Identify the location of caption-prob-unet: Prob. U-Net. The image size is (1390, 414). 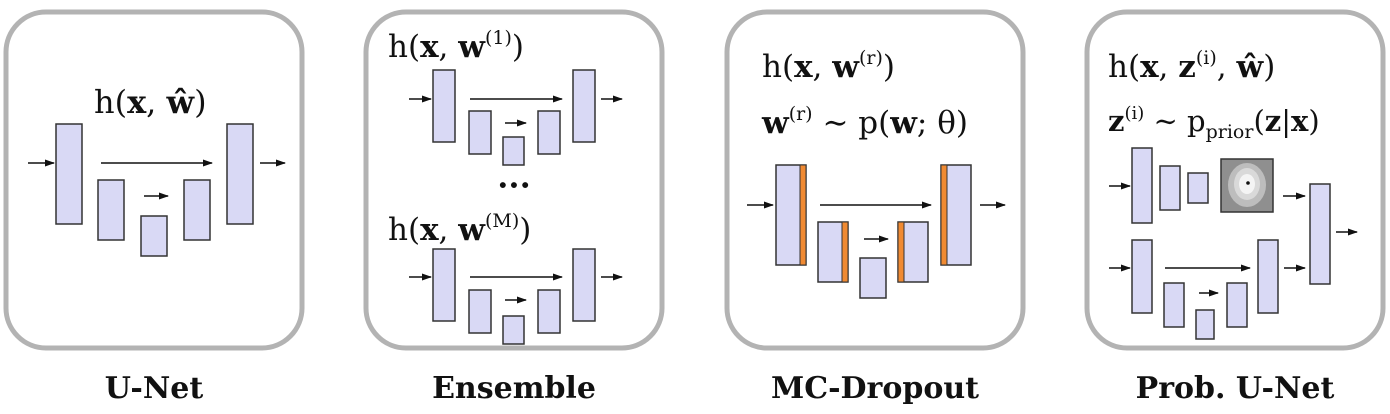
(1235, 388).